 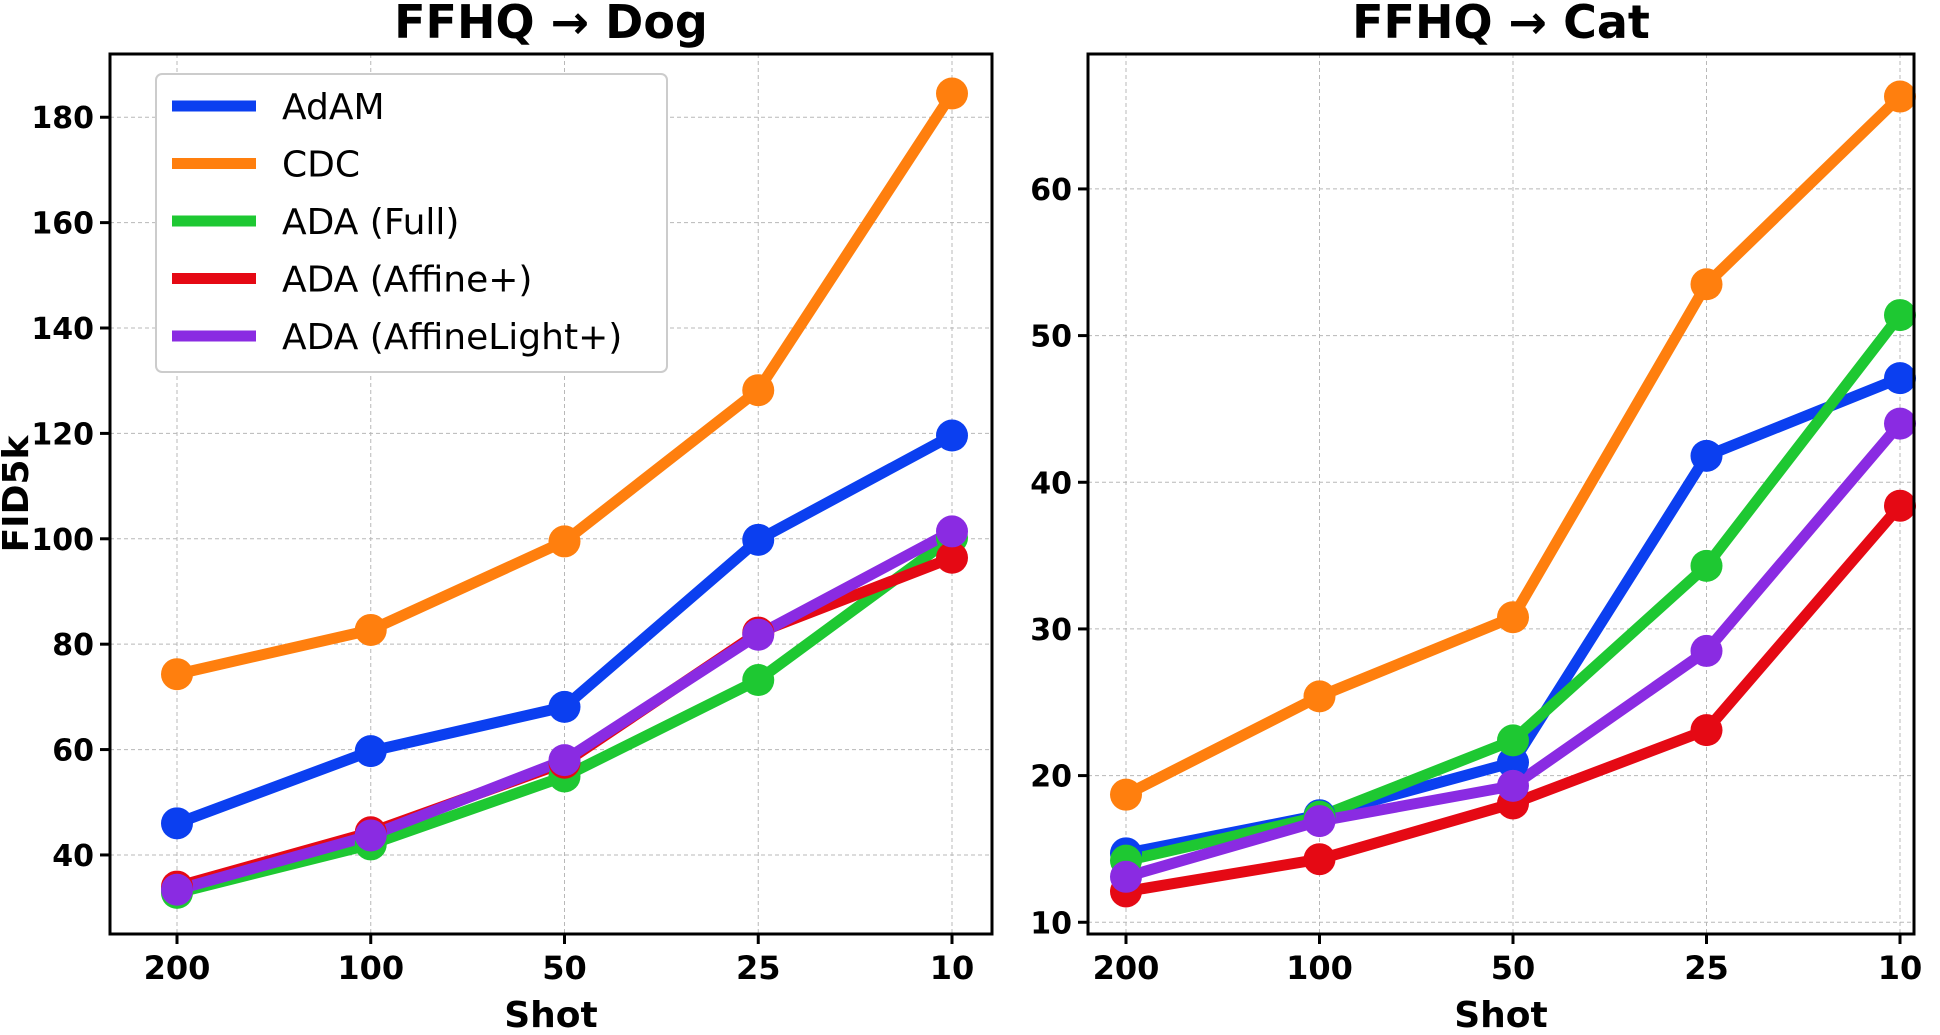 I want to click on y-tick-label: 50, so click(x=1051, y=337).